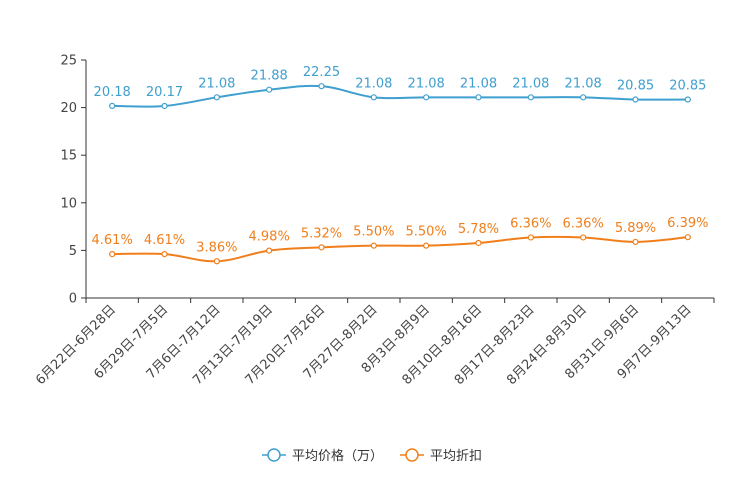 This screenshot has height=496, width=744. What do you see at coordinates (478, 229) in the screenshot?
I see `data-label: 5.78%` at bounding box center [478, 229].